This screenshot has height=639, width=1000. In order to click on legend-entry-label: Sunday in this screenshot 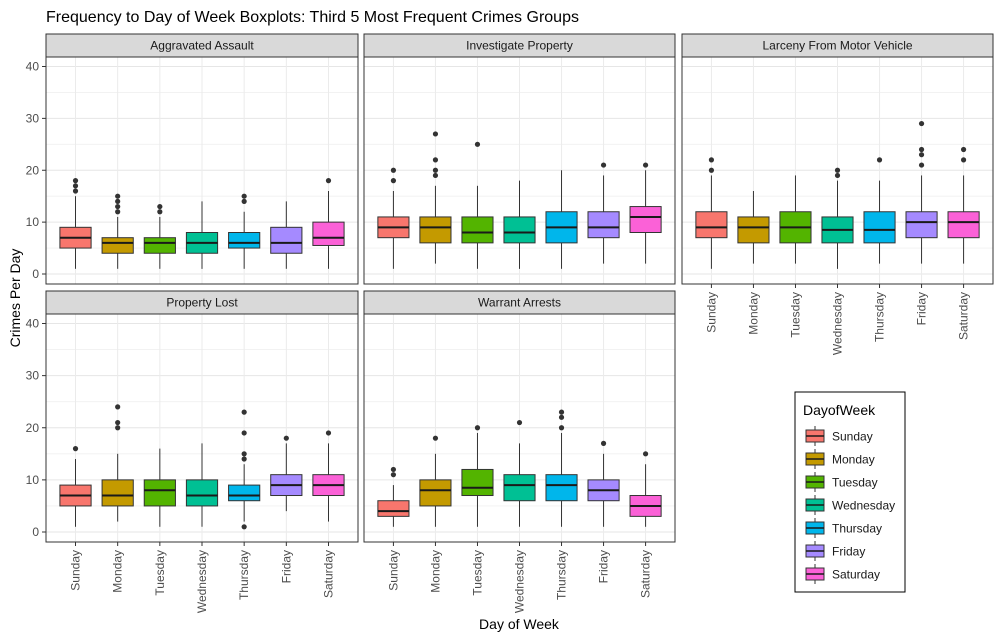, I will do `click(852, 437)`.